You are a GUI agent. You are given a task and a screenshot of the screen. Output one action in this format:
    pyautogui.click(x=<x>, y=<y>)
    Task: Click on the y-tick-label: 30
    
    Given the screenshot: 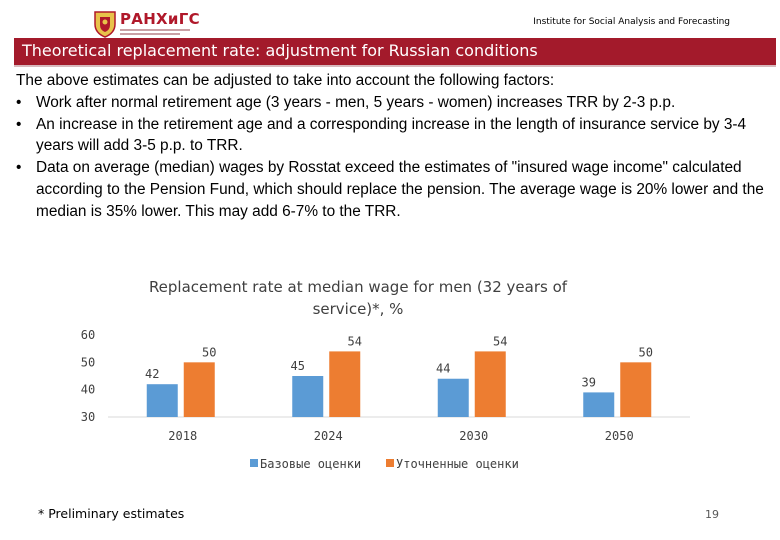 What is the action you would take?
    pyautogui.click(x=88, y=417)
    